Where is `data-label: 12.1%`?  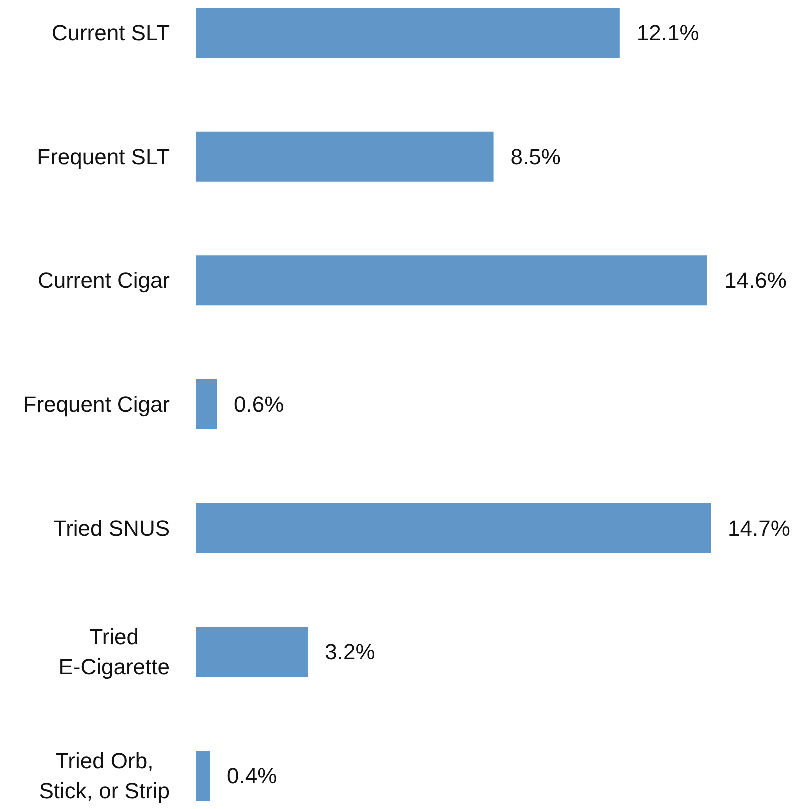
data-label: 12.1% is located at coordinates (668, 33).